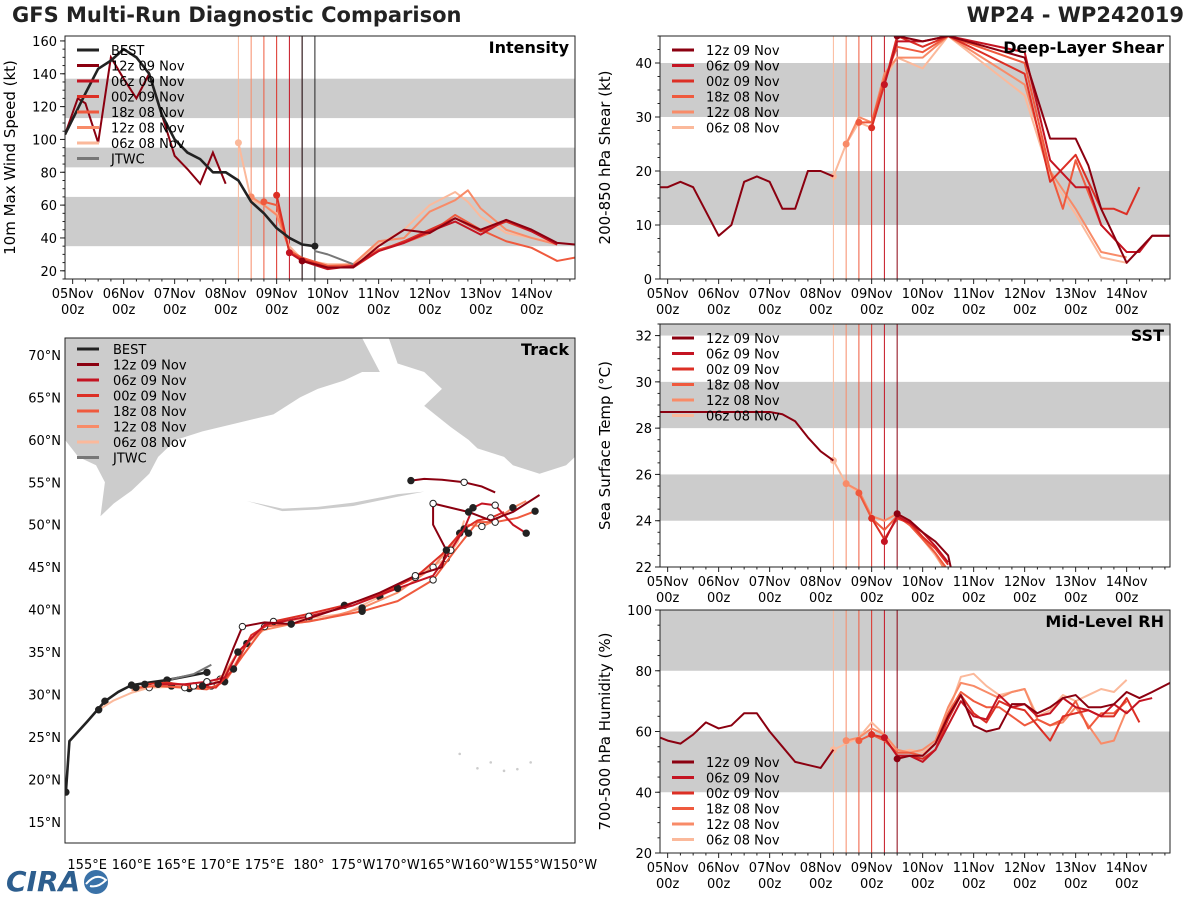 This screenshot has width=1200, height=900. Describe the element at coordinates (872, 868) in the screenshot. I see `rh-xtick-label: 09Nov` at that location.